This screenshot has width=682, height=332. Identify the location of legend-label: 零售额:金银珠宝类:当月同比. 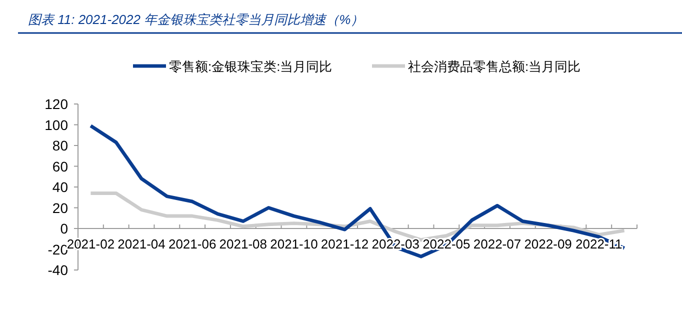
(250, 66).